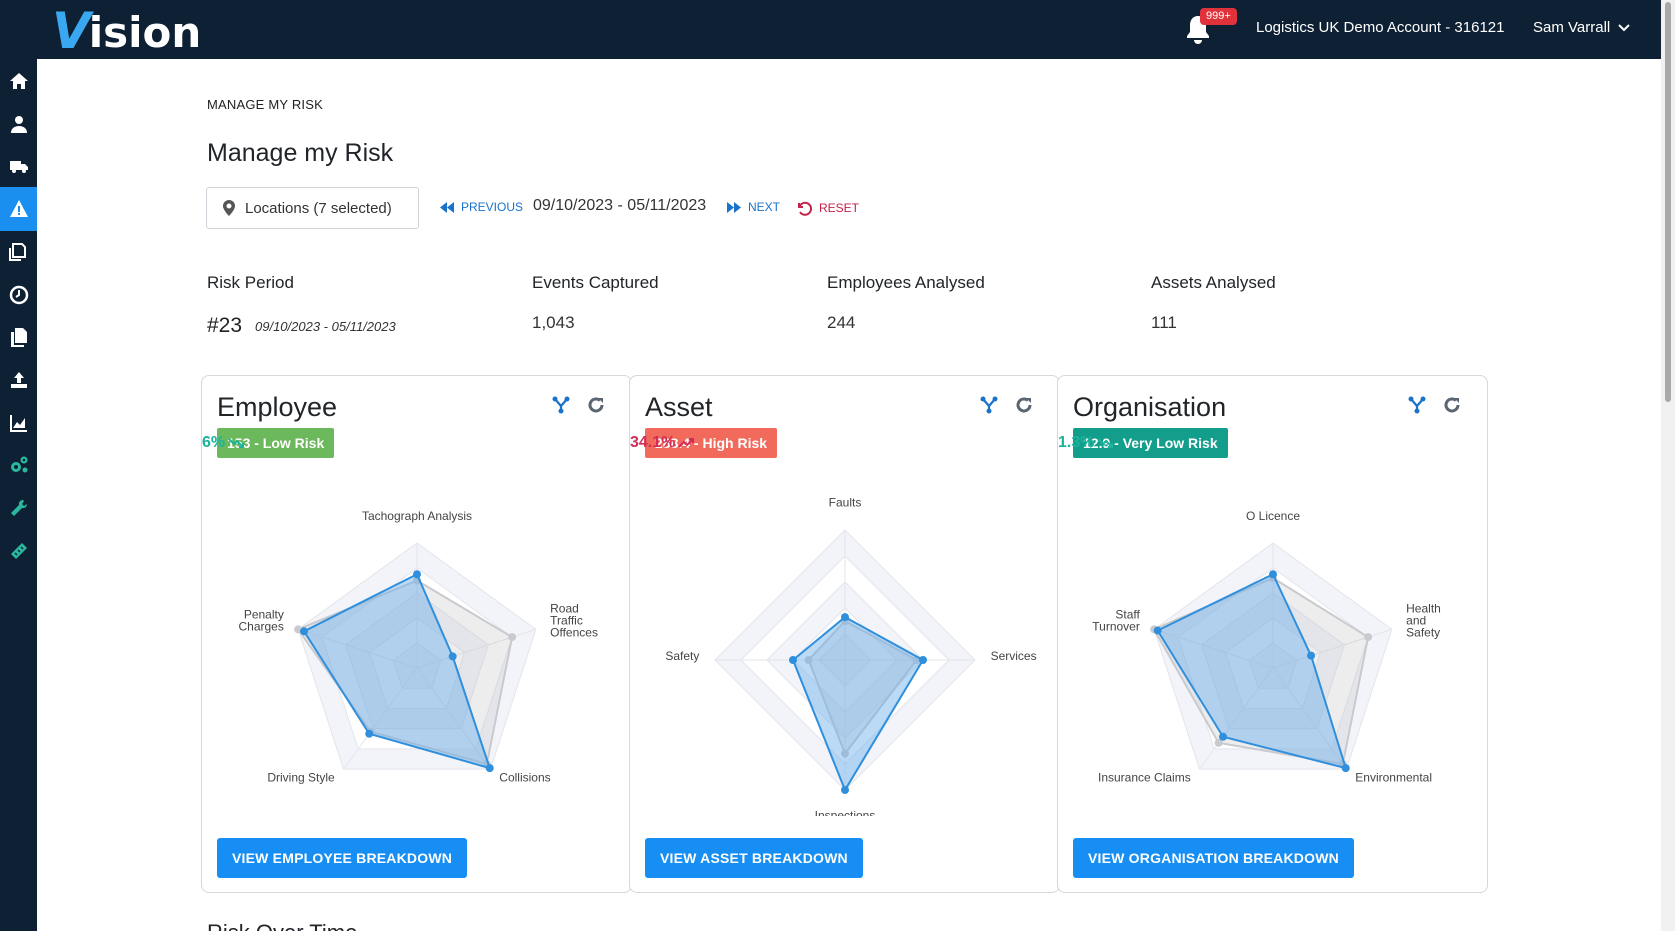 This screenshot has width=1675, height=931. Describe the element at coordinates (276, 443) in the screenshot. I see `risk-score-badge: 153 - Low Risk` at that location.